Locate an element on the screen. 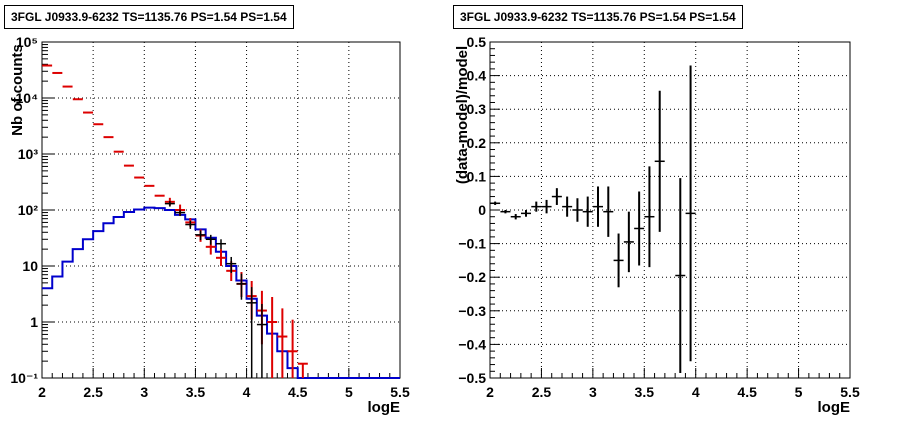 This screenshot has height=421, width=898. y-tick-label: −0.3 is located at coordinates (472, 311).